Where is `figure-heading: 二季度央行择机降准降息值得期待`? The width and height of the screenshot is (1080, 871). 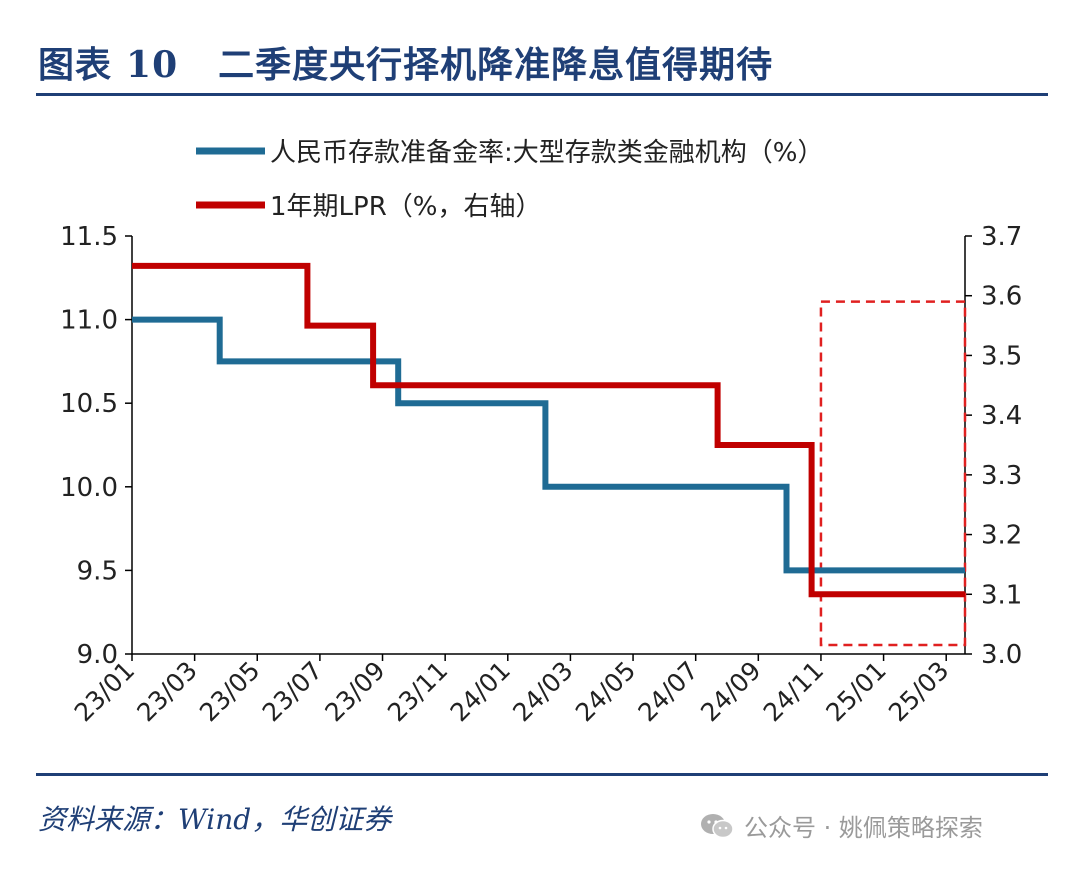 figure-heading: 二季度央行择机降准降息值得期待 is located at coordinates (496, 65).